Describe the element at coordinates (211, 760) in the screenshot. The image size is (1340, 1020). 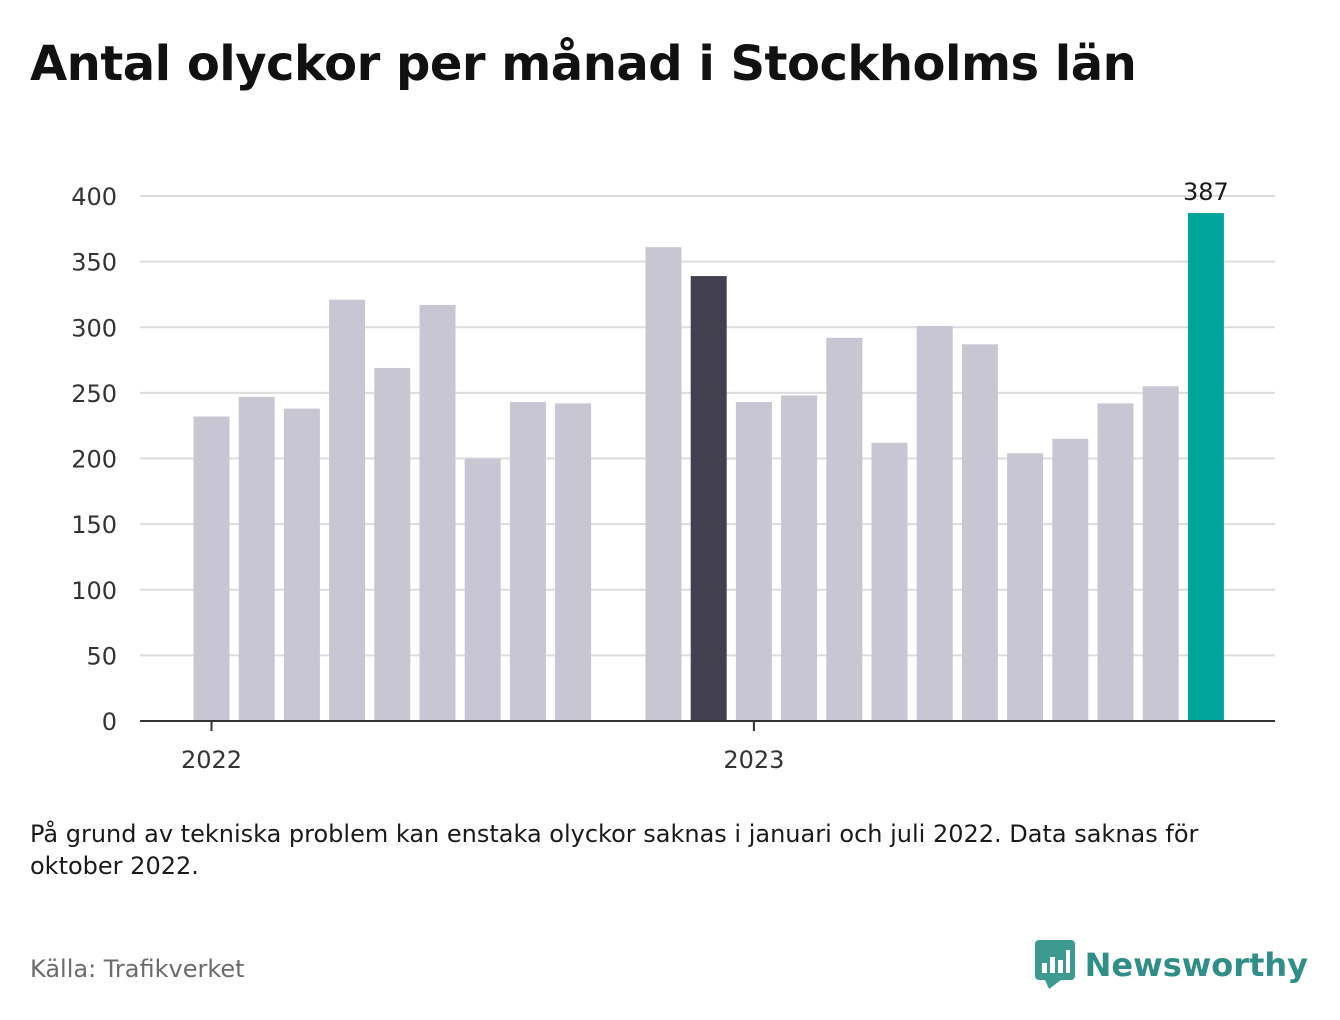
I see `x-tick-label: 2022` at that location.